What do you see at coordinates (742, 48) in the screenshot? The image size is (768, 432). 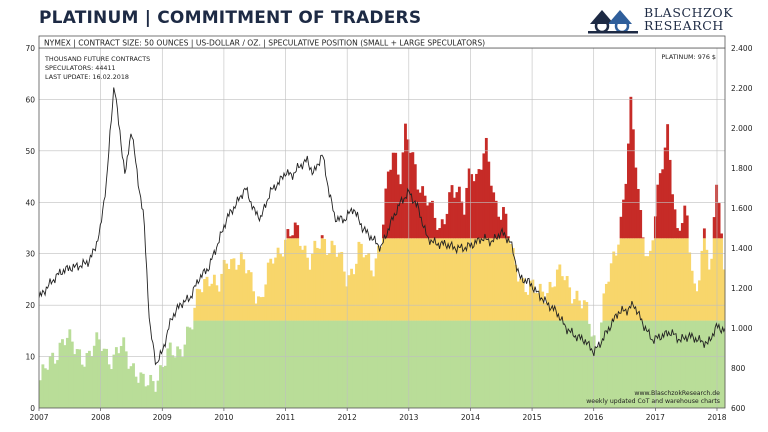 I see `y-right-tick-label: 2.400` at bounding box center [742, 48].